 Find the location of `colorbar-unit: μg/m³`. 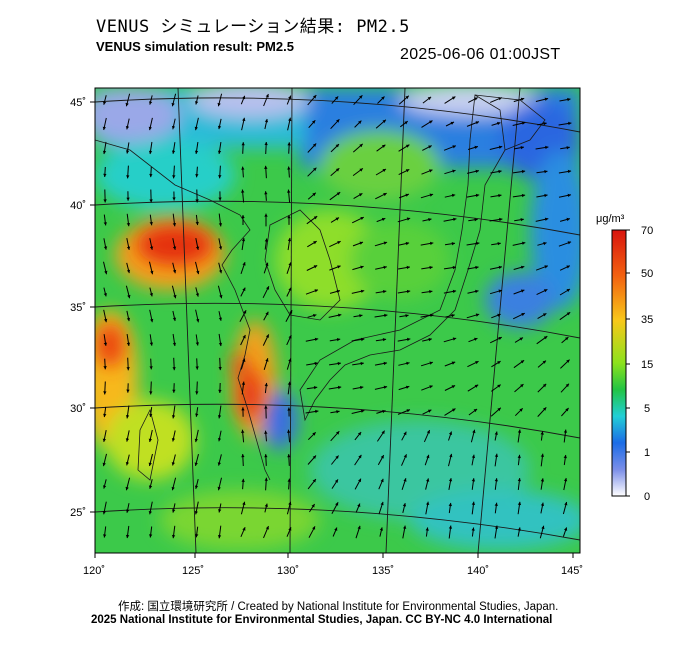

colorbar-unit: μg/m³ is located at coordinates (610, 219).